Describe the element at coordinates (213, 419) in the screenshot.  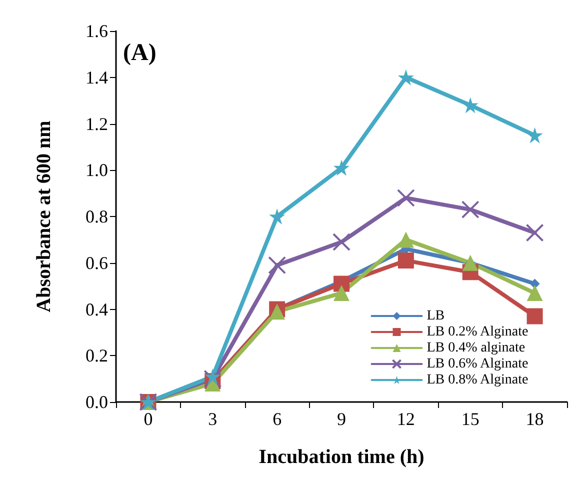
I see `x-tick-label: 3` at that location.